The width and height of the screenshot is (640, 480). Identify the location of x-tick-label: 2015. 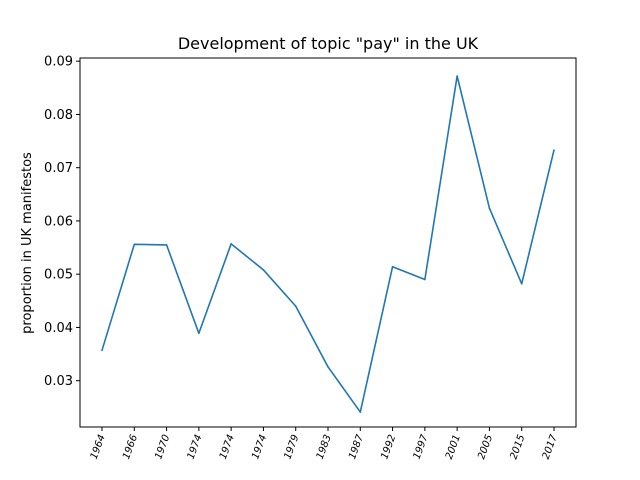
(517, 447).